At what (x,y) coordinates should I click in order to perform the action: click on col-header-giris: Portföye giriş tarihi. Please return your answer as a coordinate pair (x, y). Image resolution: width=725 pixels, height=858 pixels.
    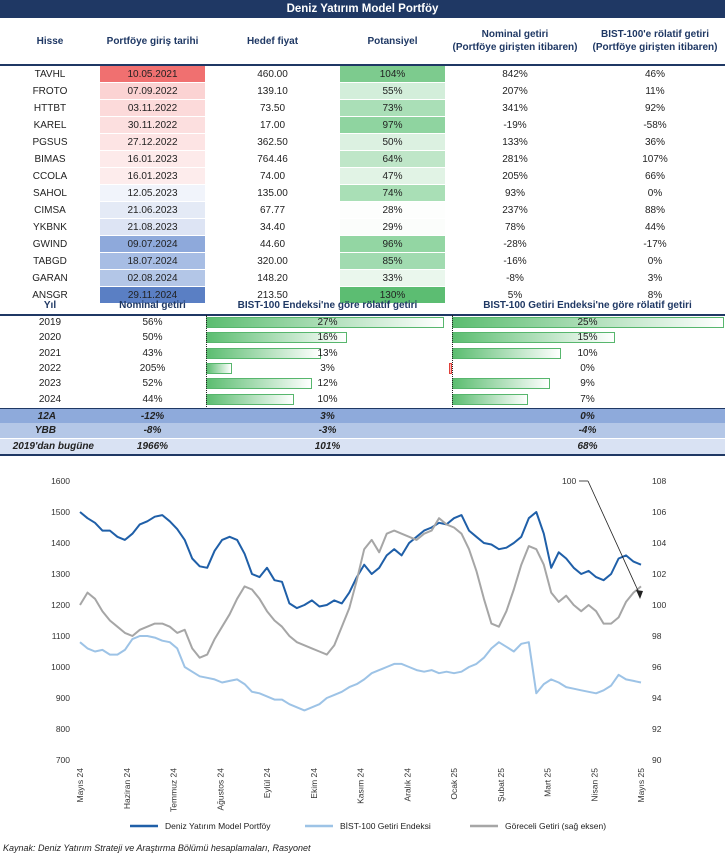
    Looking at the image, I should click on (152, 41).